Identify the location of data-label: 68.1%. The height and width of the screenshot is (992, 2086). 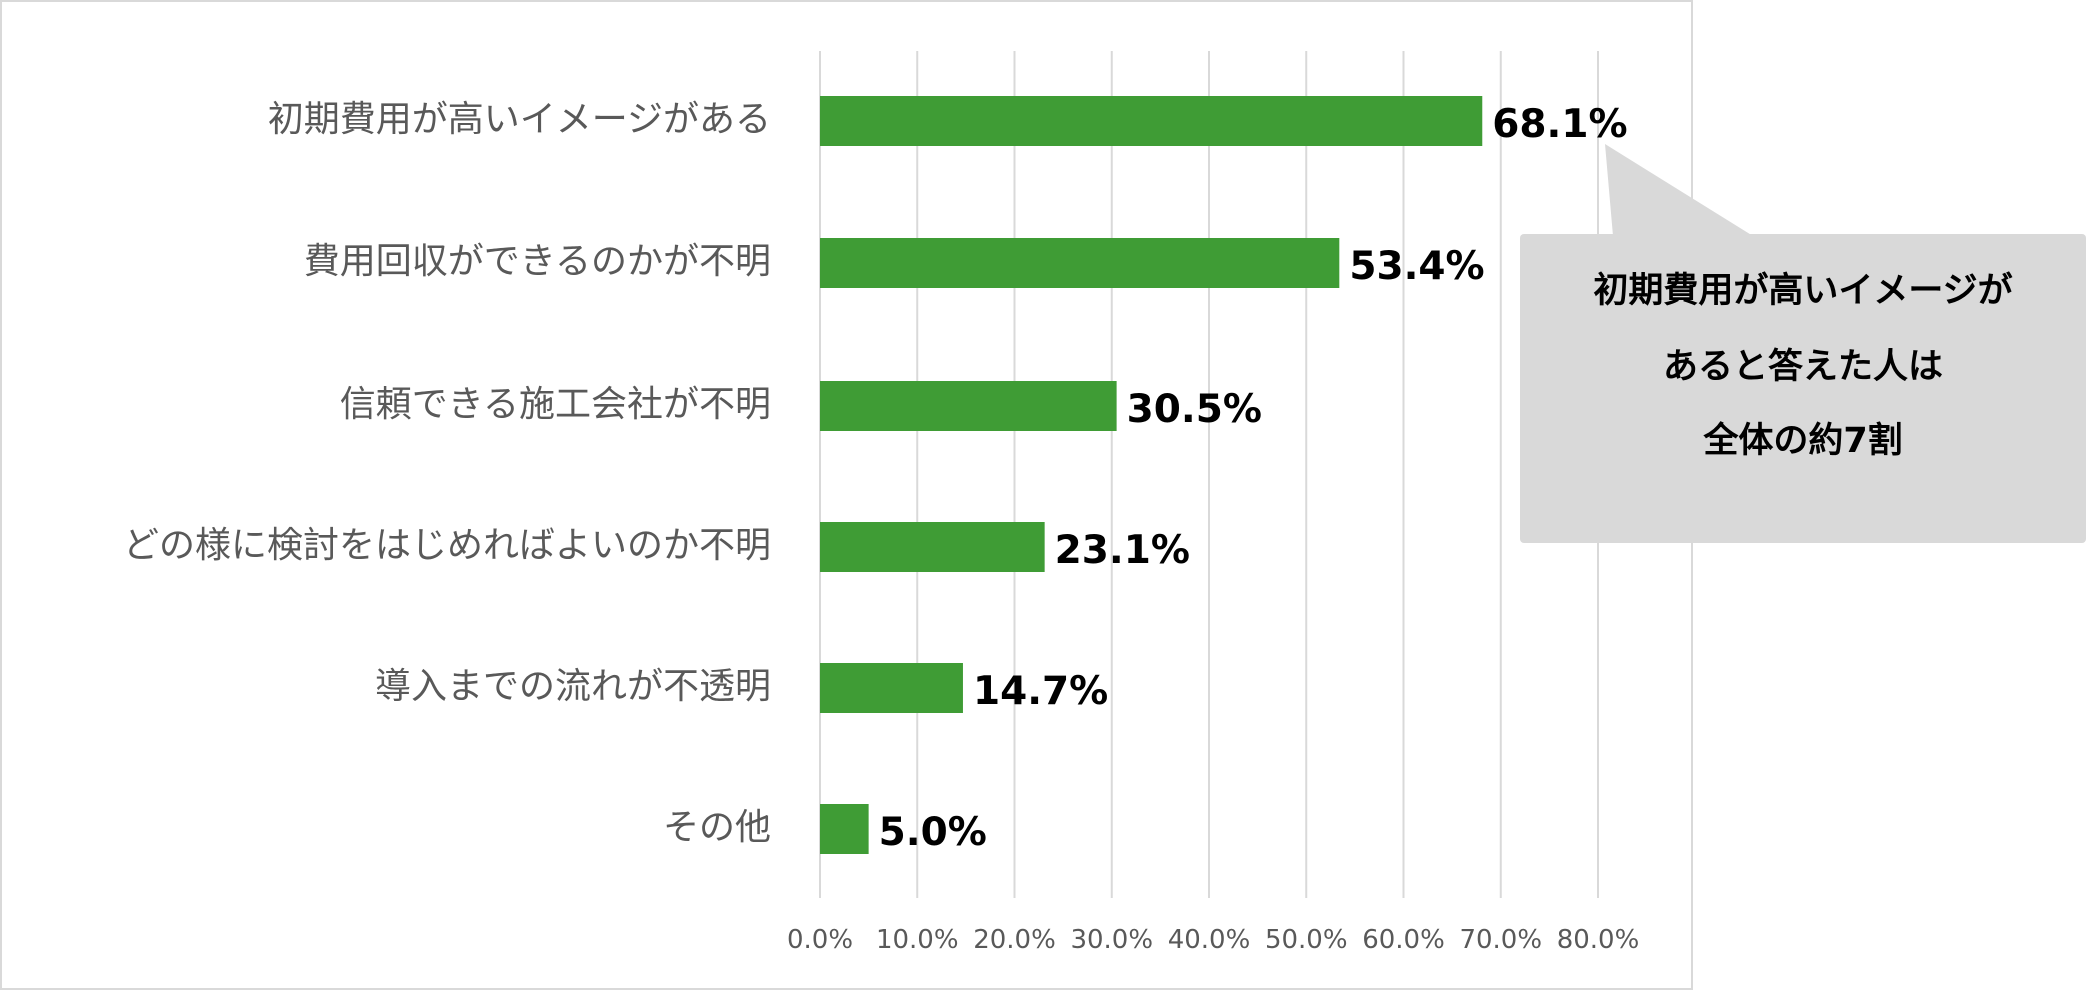
(1559, 124).